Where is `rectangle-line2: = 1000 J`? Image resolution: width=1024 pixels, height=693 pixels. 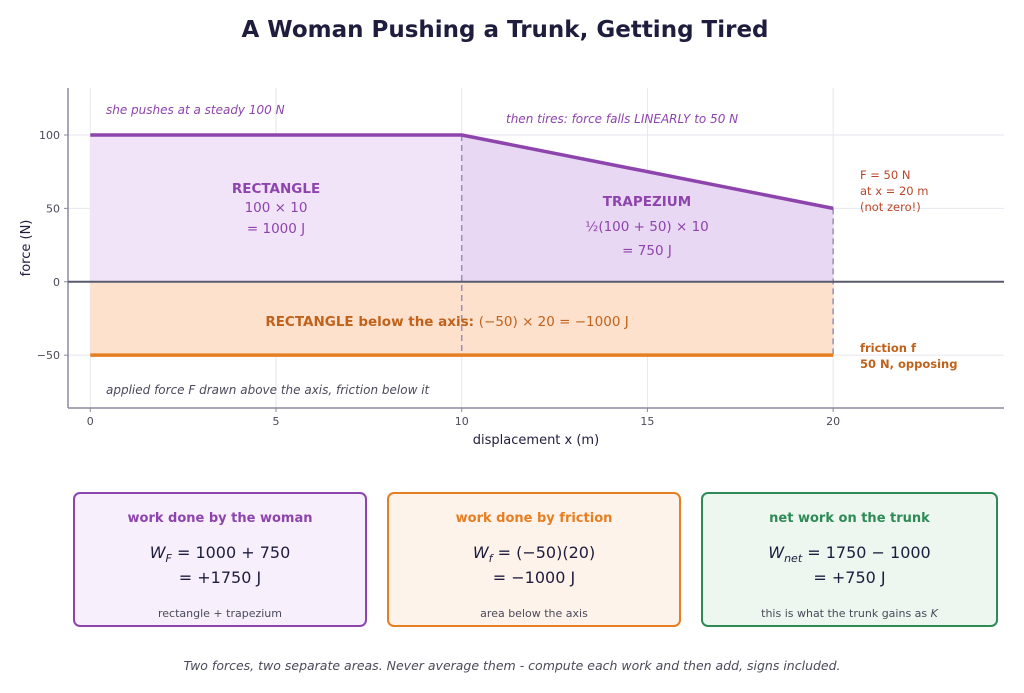 rectangle-line2: = 1000 J is located at coordinates (276, 229).